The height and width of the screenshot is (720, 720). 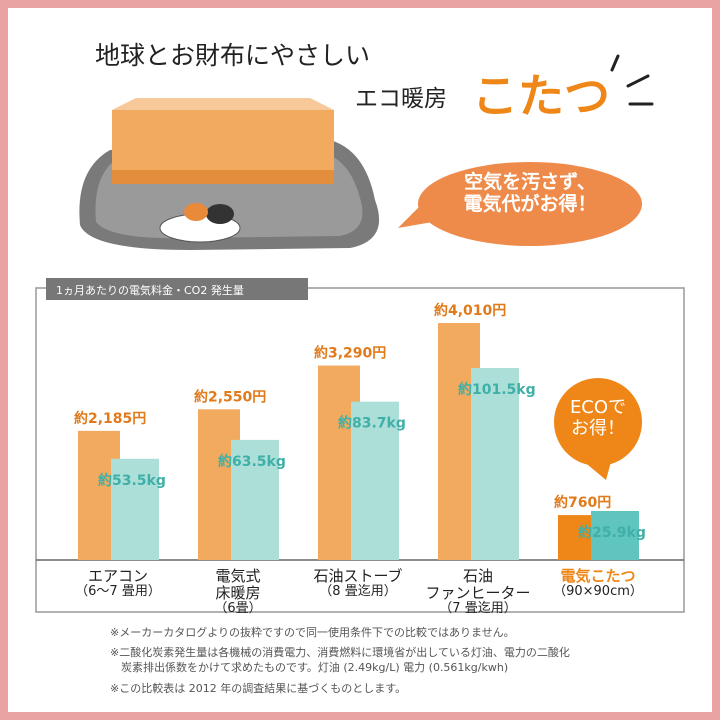 I want to click on category-size: （6畳）, so click(x=238, y=609).